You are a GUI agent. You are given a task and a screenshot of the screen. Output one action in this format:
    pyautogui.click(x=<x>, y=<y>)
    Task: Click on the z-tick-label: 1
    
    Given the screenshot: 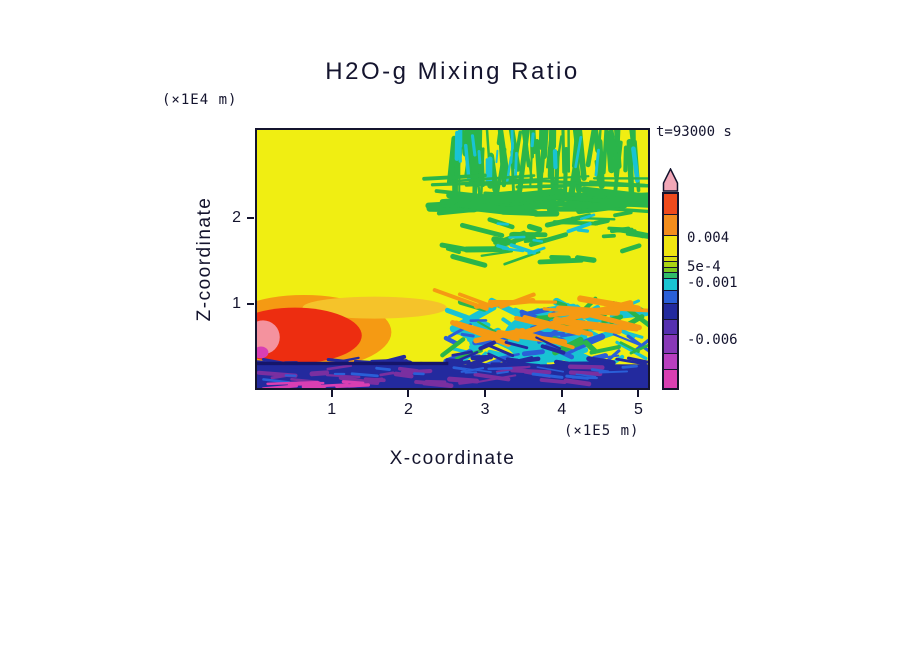 What is the action you would take?
    pyautogui.click(x=236, y=304)
    